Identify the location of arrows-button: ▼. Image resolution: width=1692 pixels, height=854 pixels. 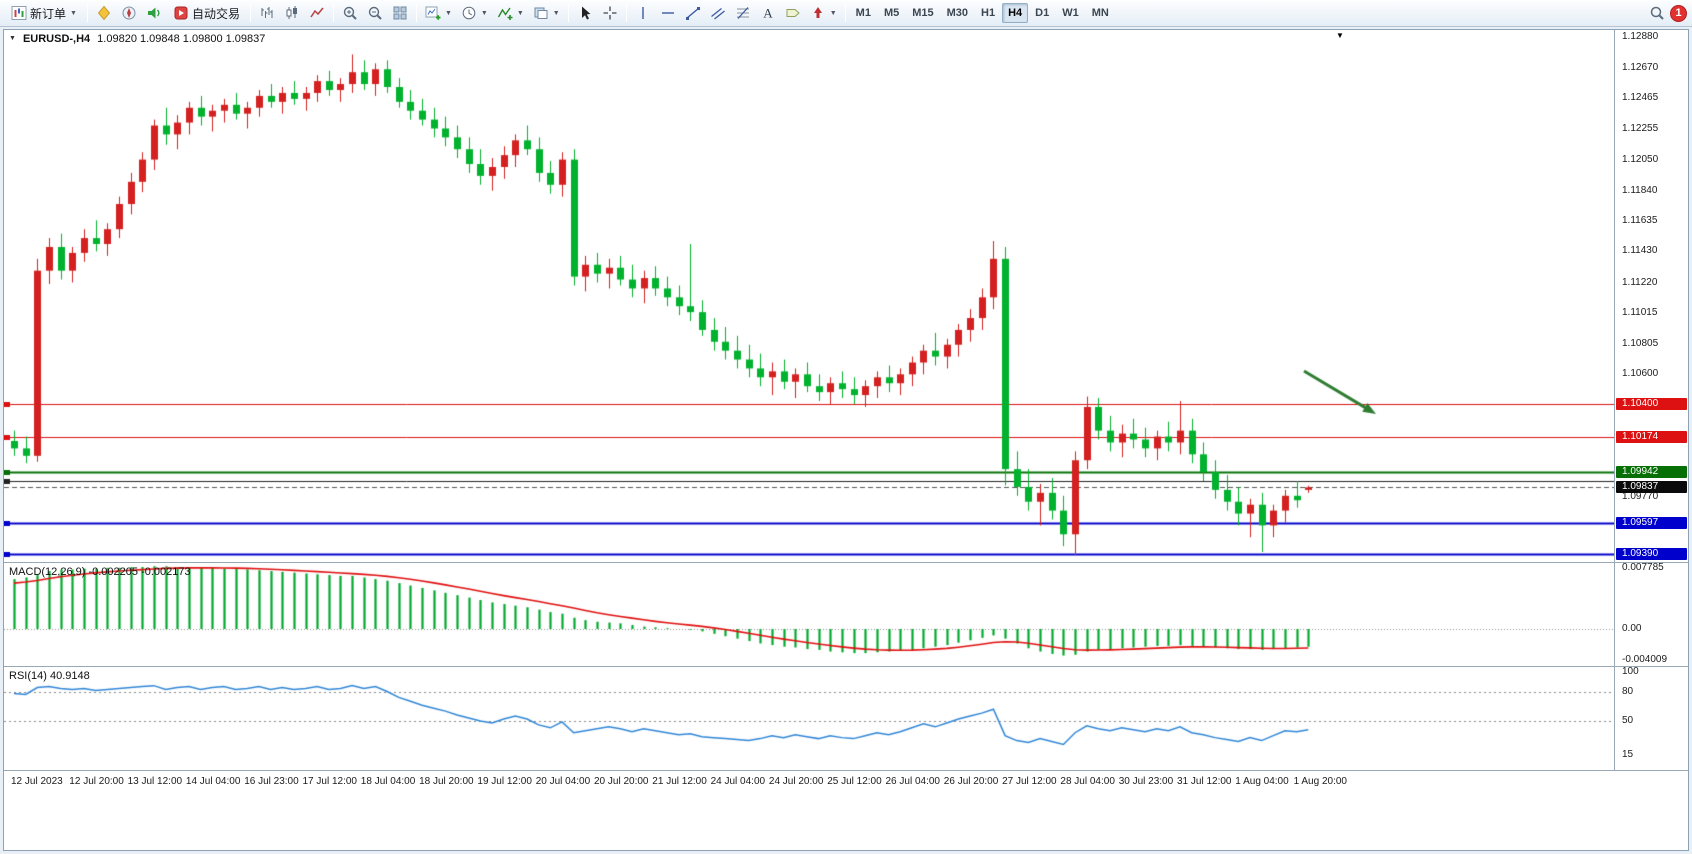
(823, 13).